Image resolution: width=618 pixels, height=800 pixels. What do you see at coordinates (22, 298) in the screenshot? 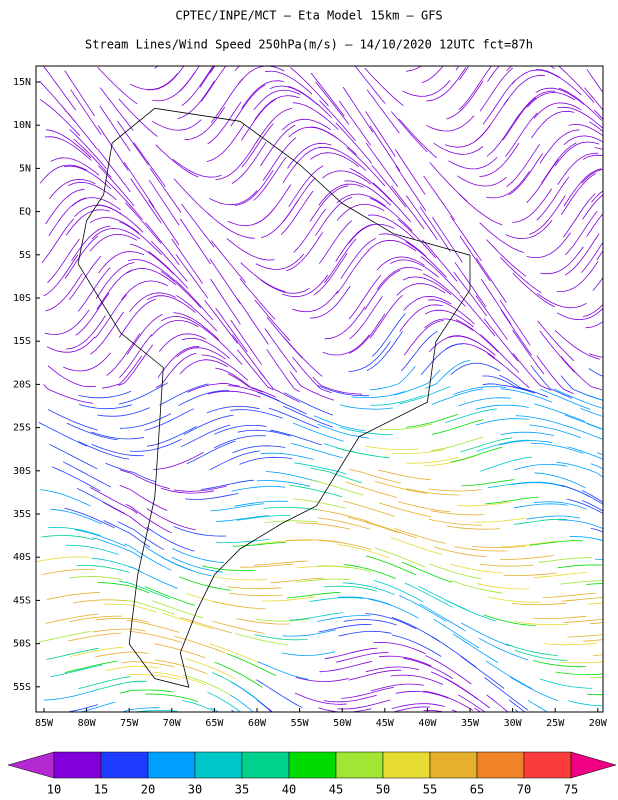
I see `lat-label: 10S` at bounding box center [22, 298].